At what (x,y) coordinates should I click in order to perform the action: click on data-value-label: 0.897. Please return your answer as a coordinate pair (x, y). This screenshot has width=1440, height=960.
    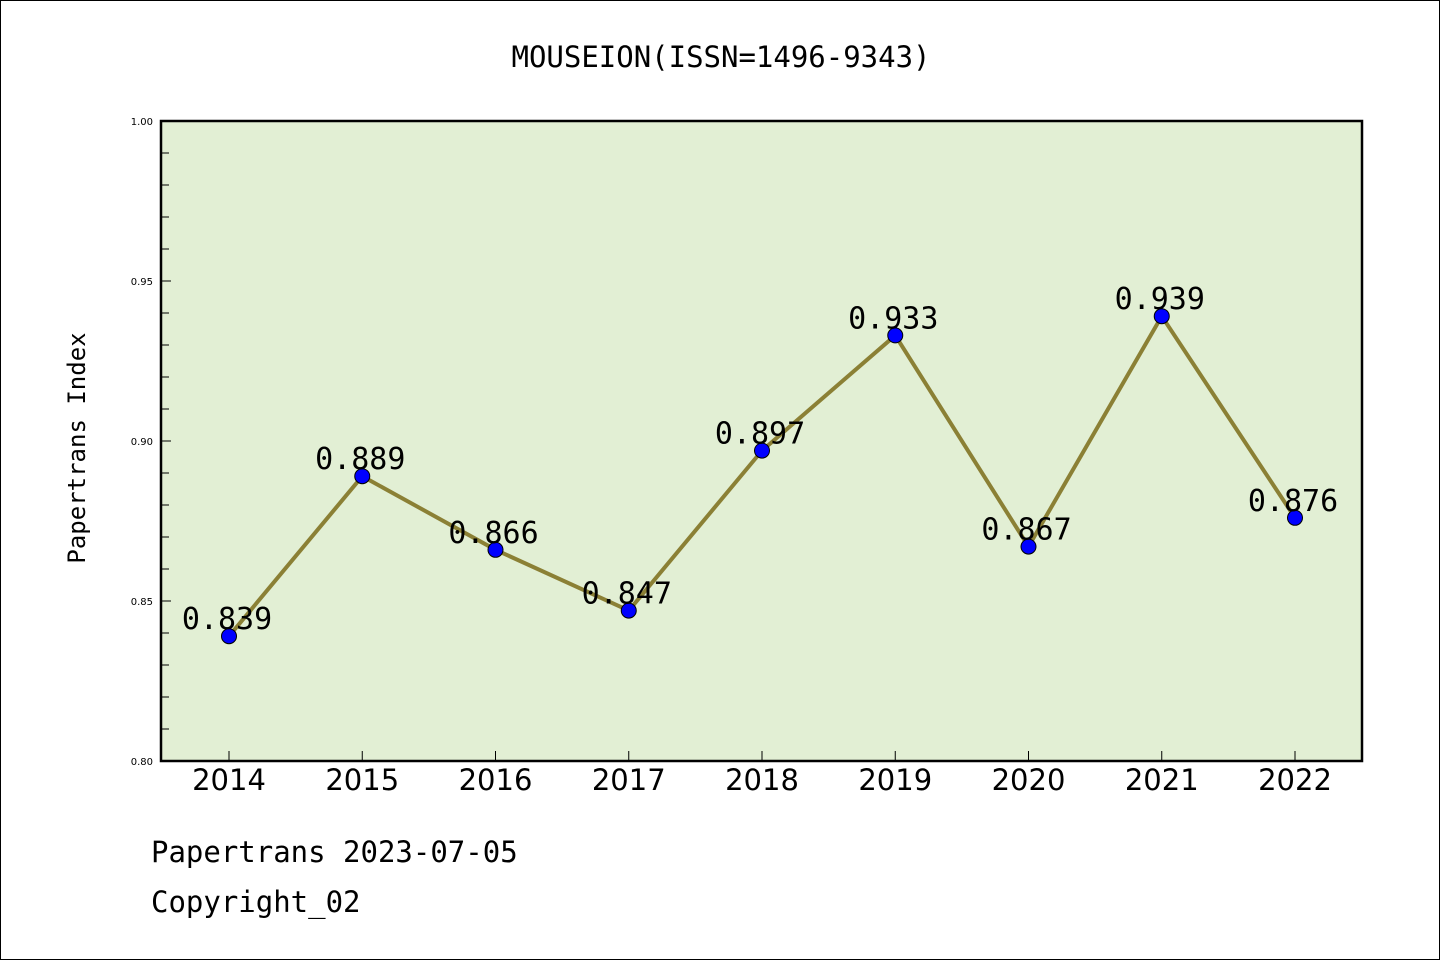
    Looking at the image, I should click on (760, 434).